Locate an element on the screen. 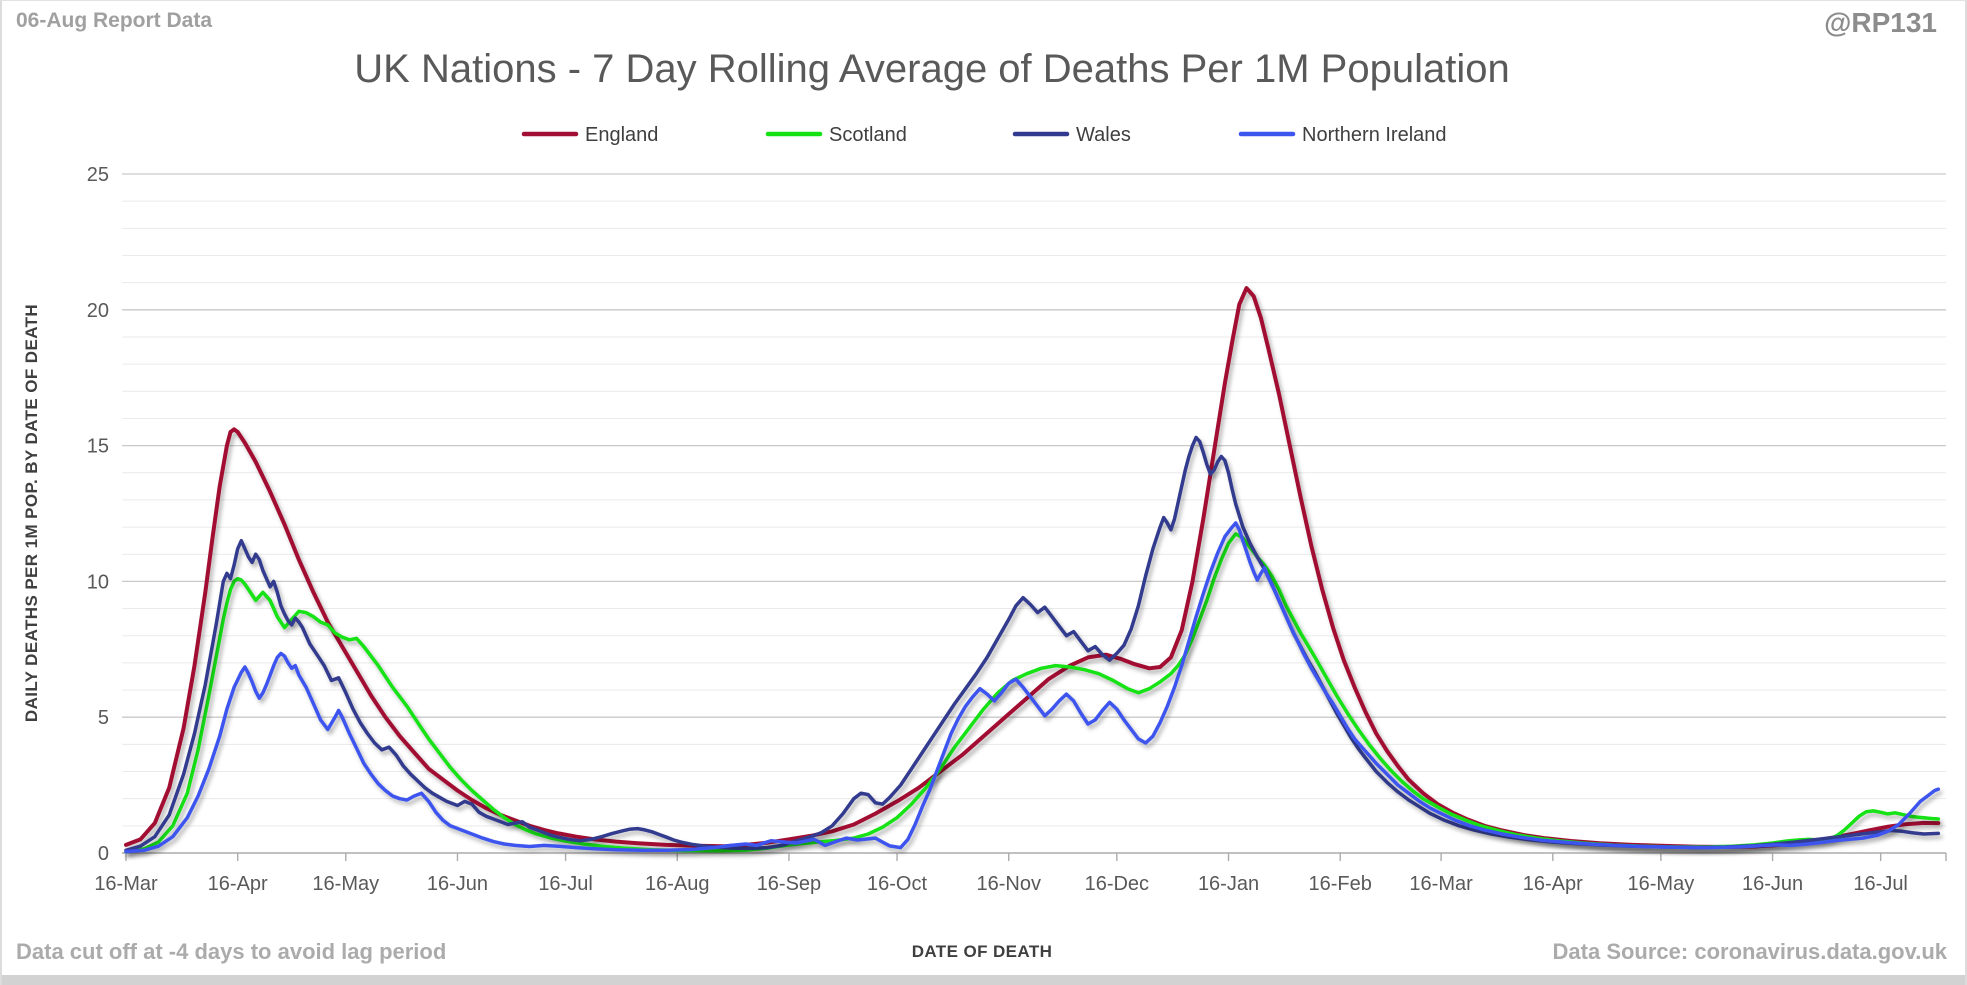  x-tick-label: 16-Aug is located at coordinates (677, 884).